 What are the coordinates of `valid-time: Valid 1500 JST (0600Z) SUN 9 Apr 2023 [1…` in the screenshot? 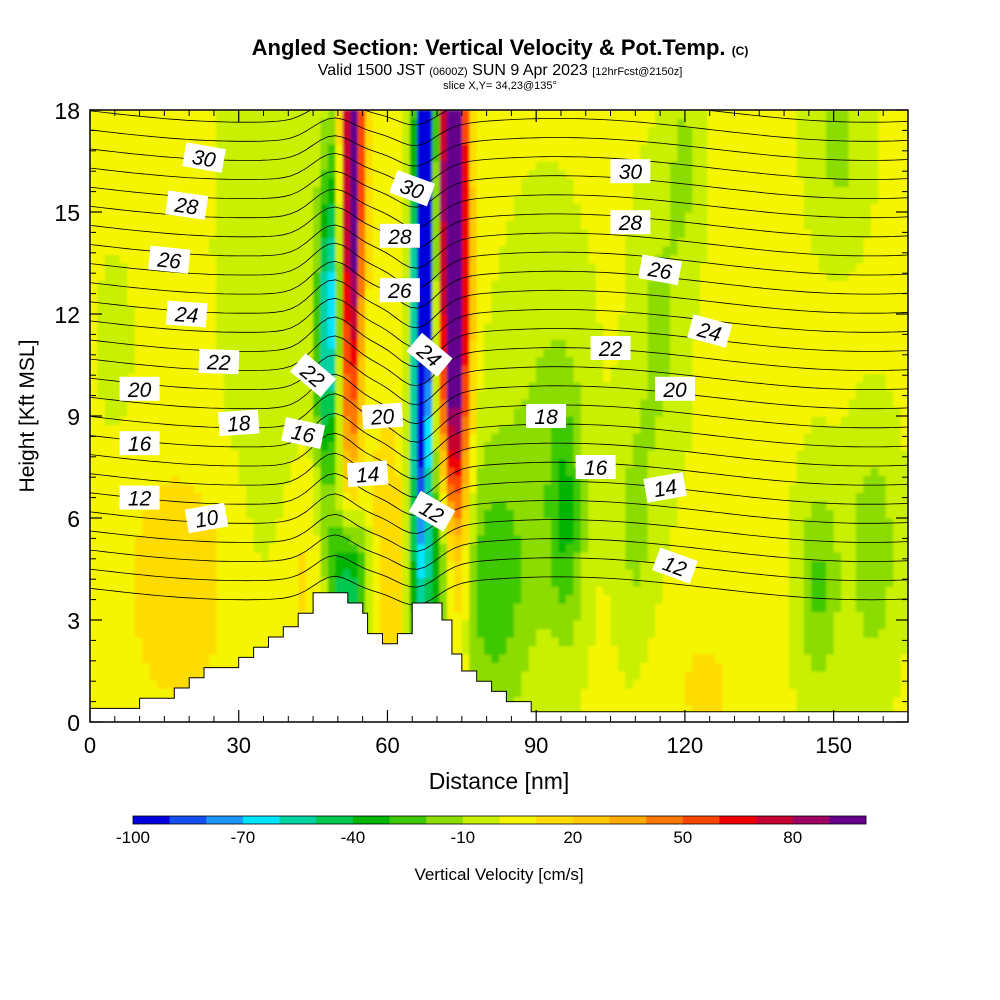 It's located at (500, 70).